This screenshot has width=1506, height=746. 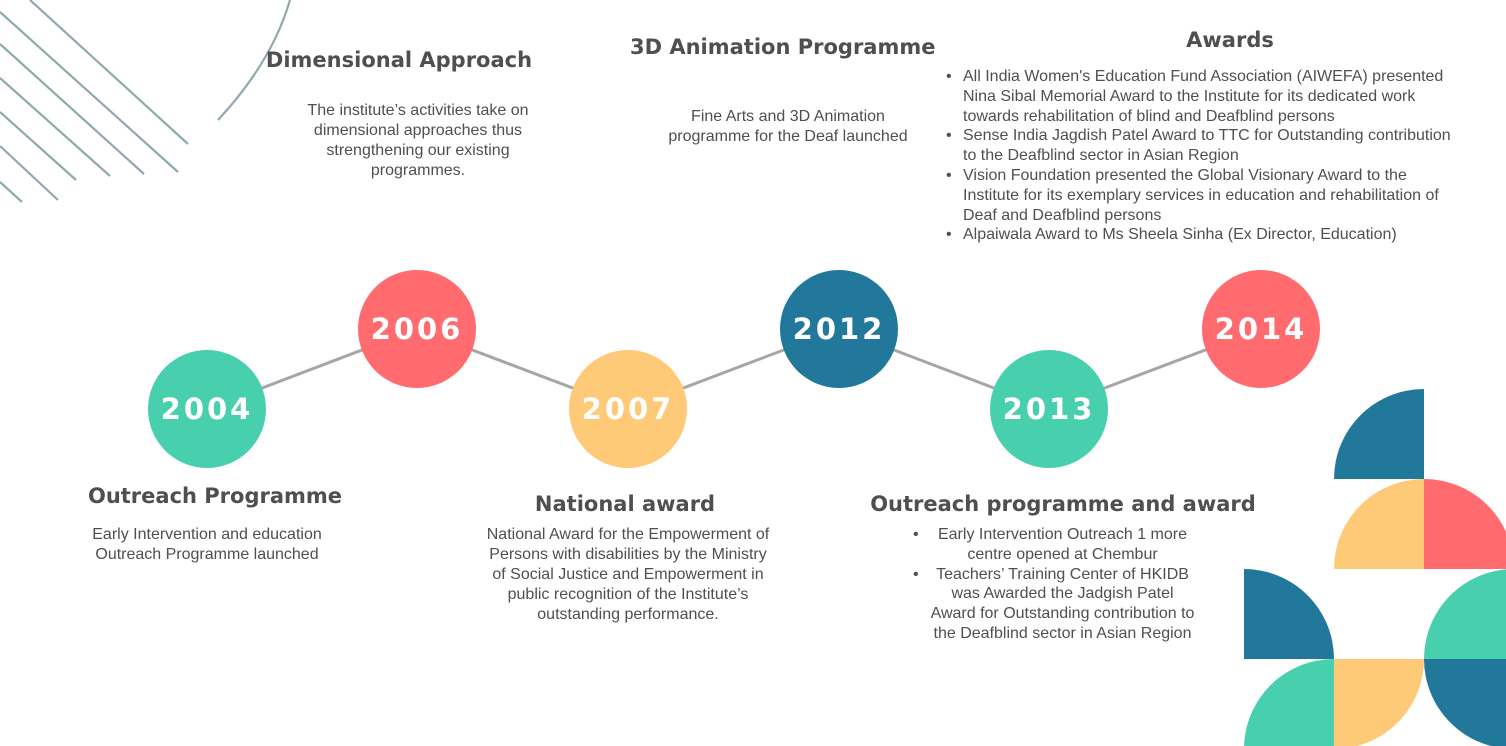 I want to click on event-title: Dimensional Approach, so click(x=399, y=60).